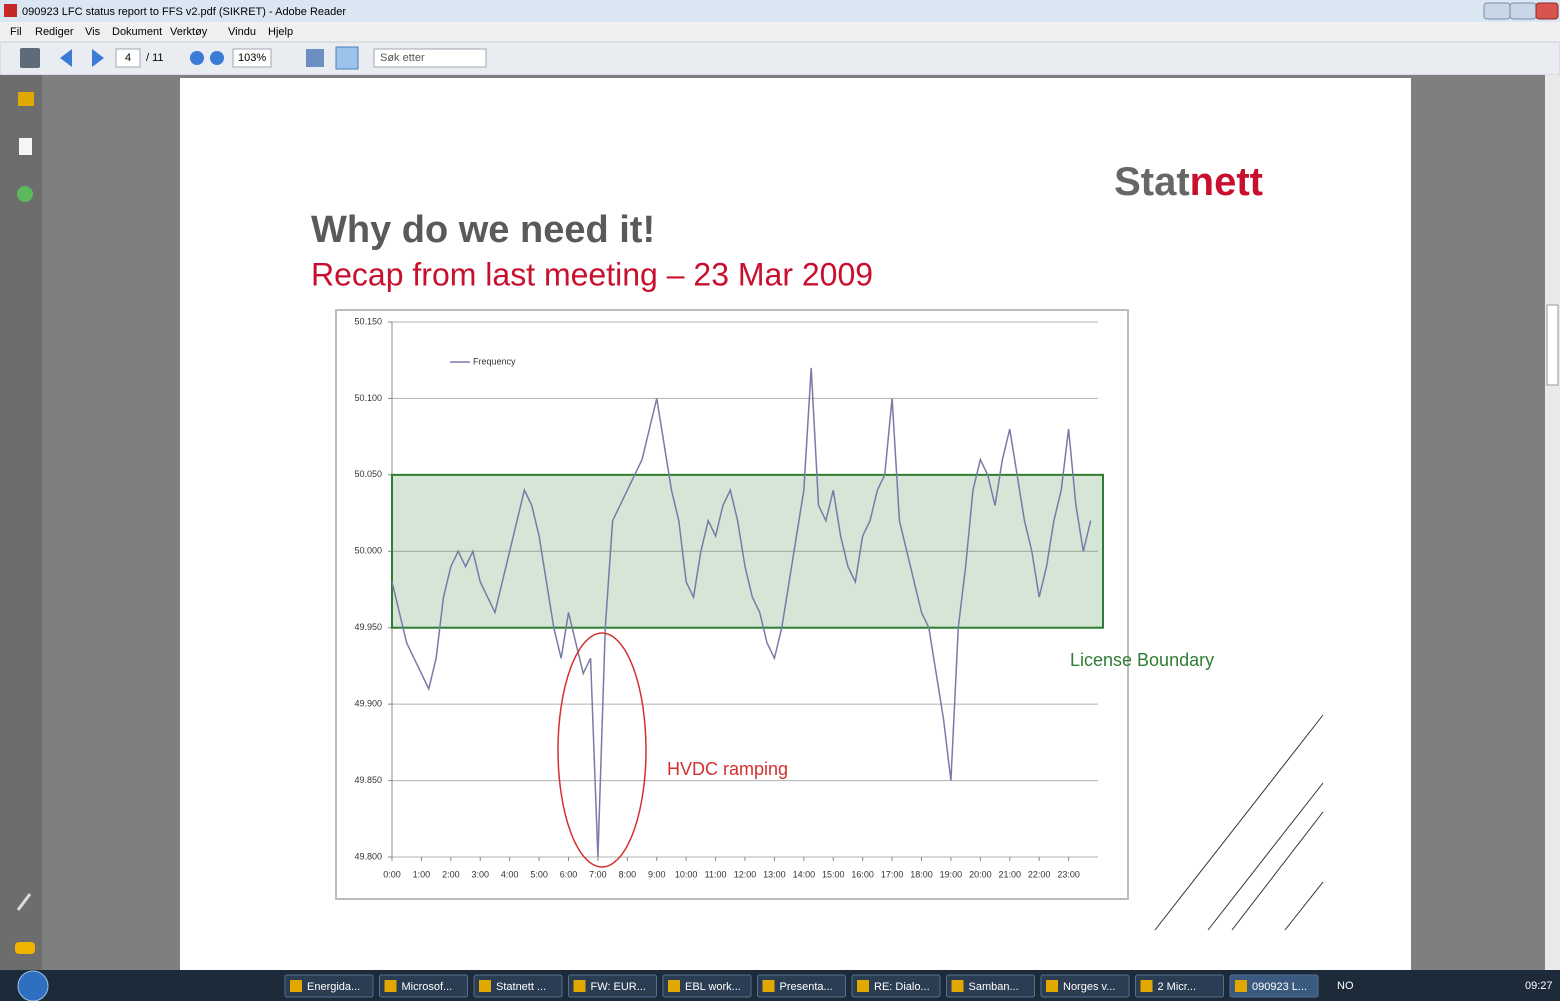 This screenshot has height=1001, width=1560. I want to click on logo-part: nett, so click(1226, 182).